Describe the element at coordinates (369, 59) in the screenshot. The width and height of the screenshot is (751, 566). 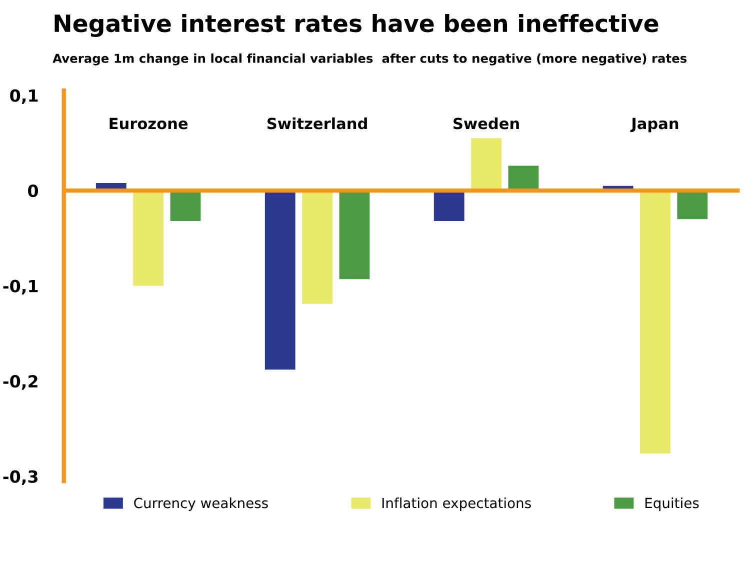
I see `chart-subtitle: Average 1m change in local financial variables after cuts to negative (more negative) rates` at that location.